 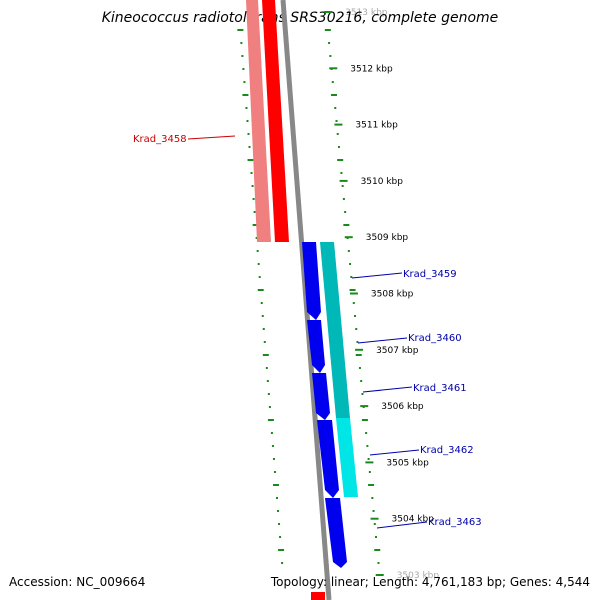 I want to click on ruler-tick-label: 3509 kbp, so click(x=387, y=238).